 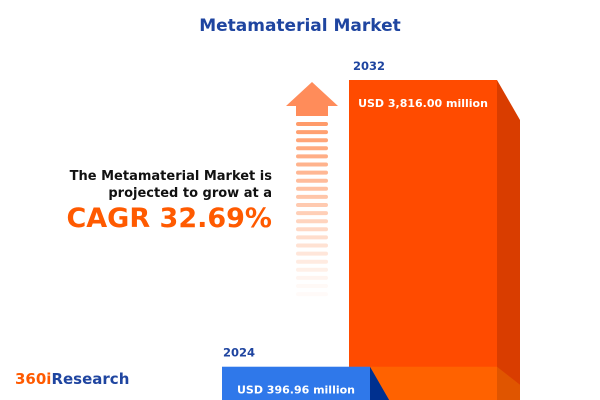 What do you see at coordinates (239, 353) in the screenshot?
I see `category-label-2024: 2024` at bounding box center [239, 353].